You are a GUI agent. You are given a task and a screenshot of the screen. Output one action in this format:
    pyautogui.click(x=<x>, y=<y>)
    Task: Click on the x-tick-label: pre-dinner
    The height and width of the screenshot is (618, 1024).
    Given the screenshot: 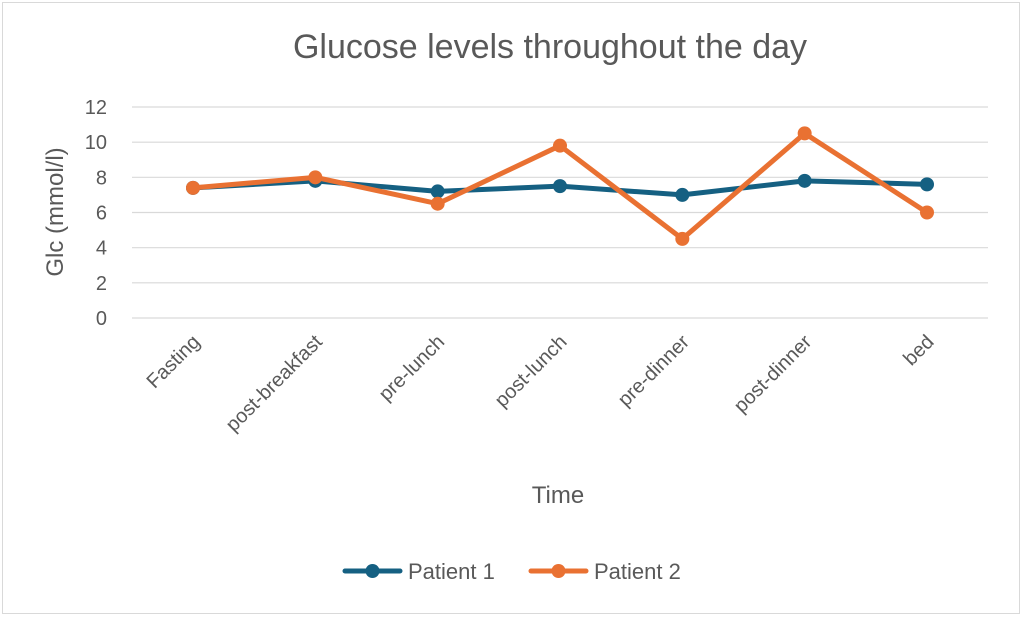 What is the action you would take?
    pyautogui.click(x=654, y=371)
    